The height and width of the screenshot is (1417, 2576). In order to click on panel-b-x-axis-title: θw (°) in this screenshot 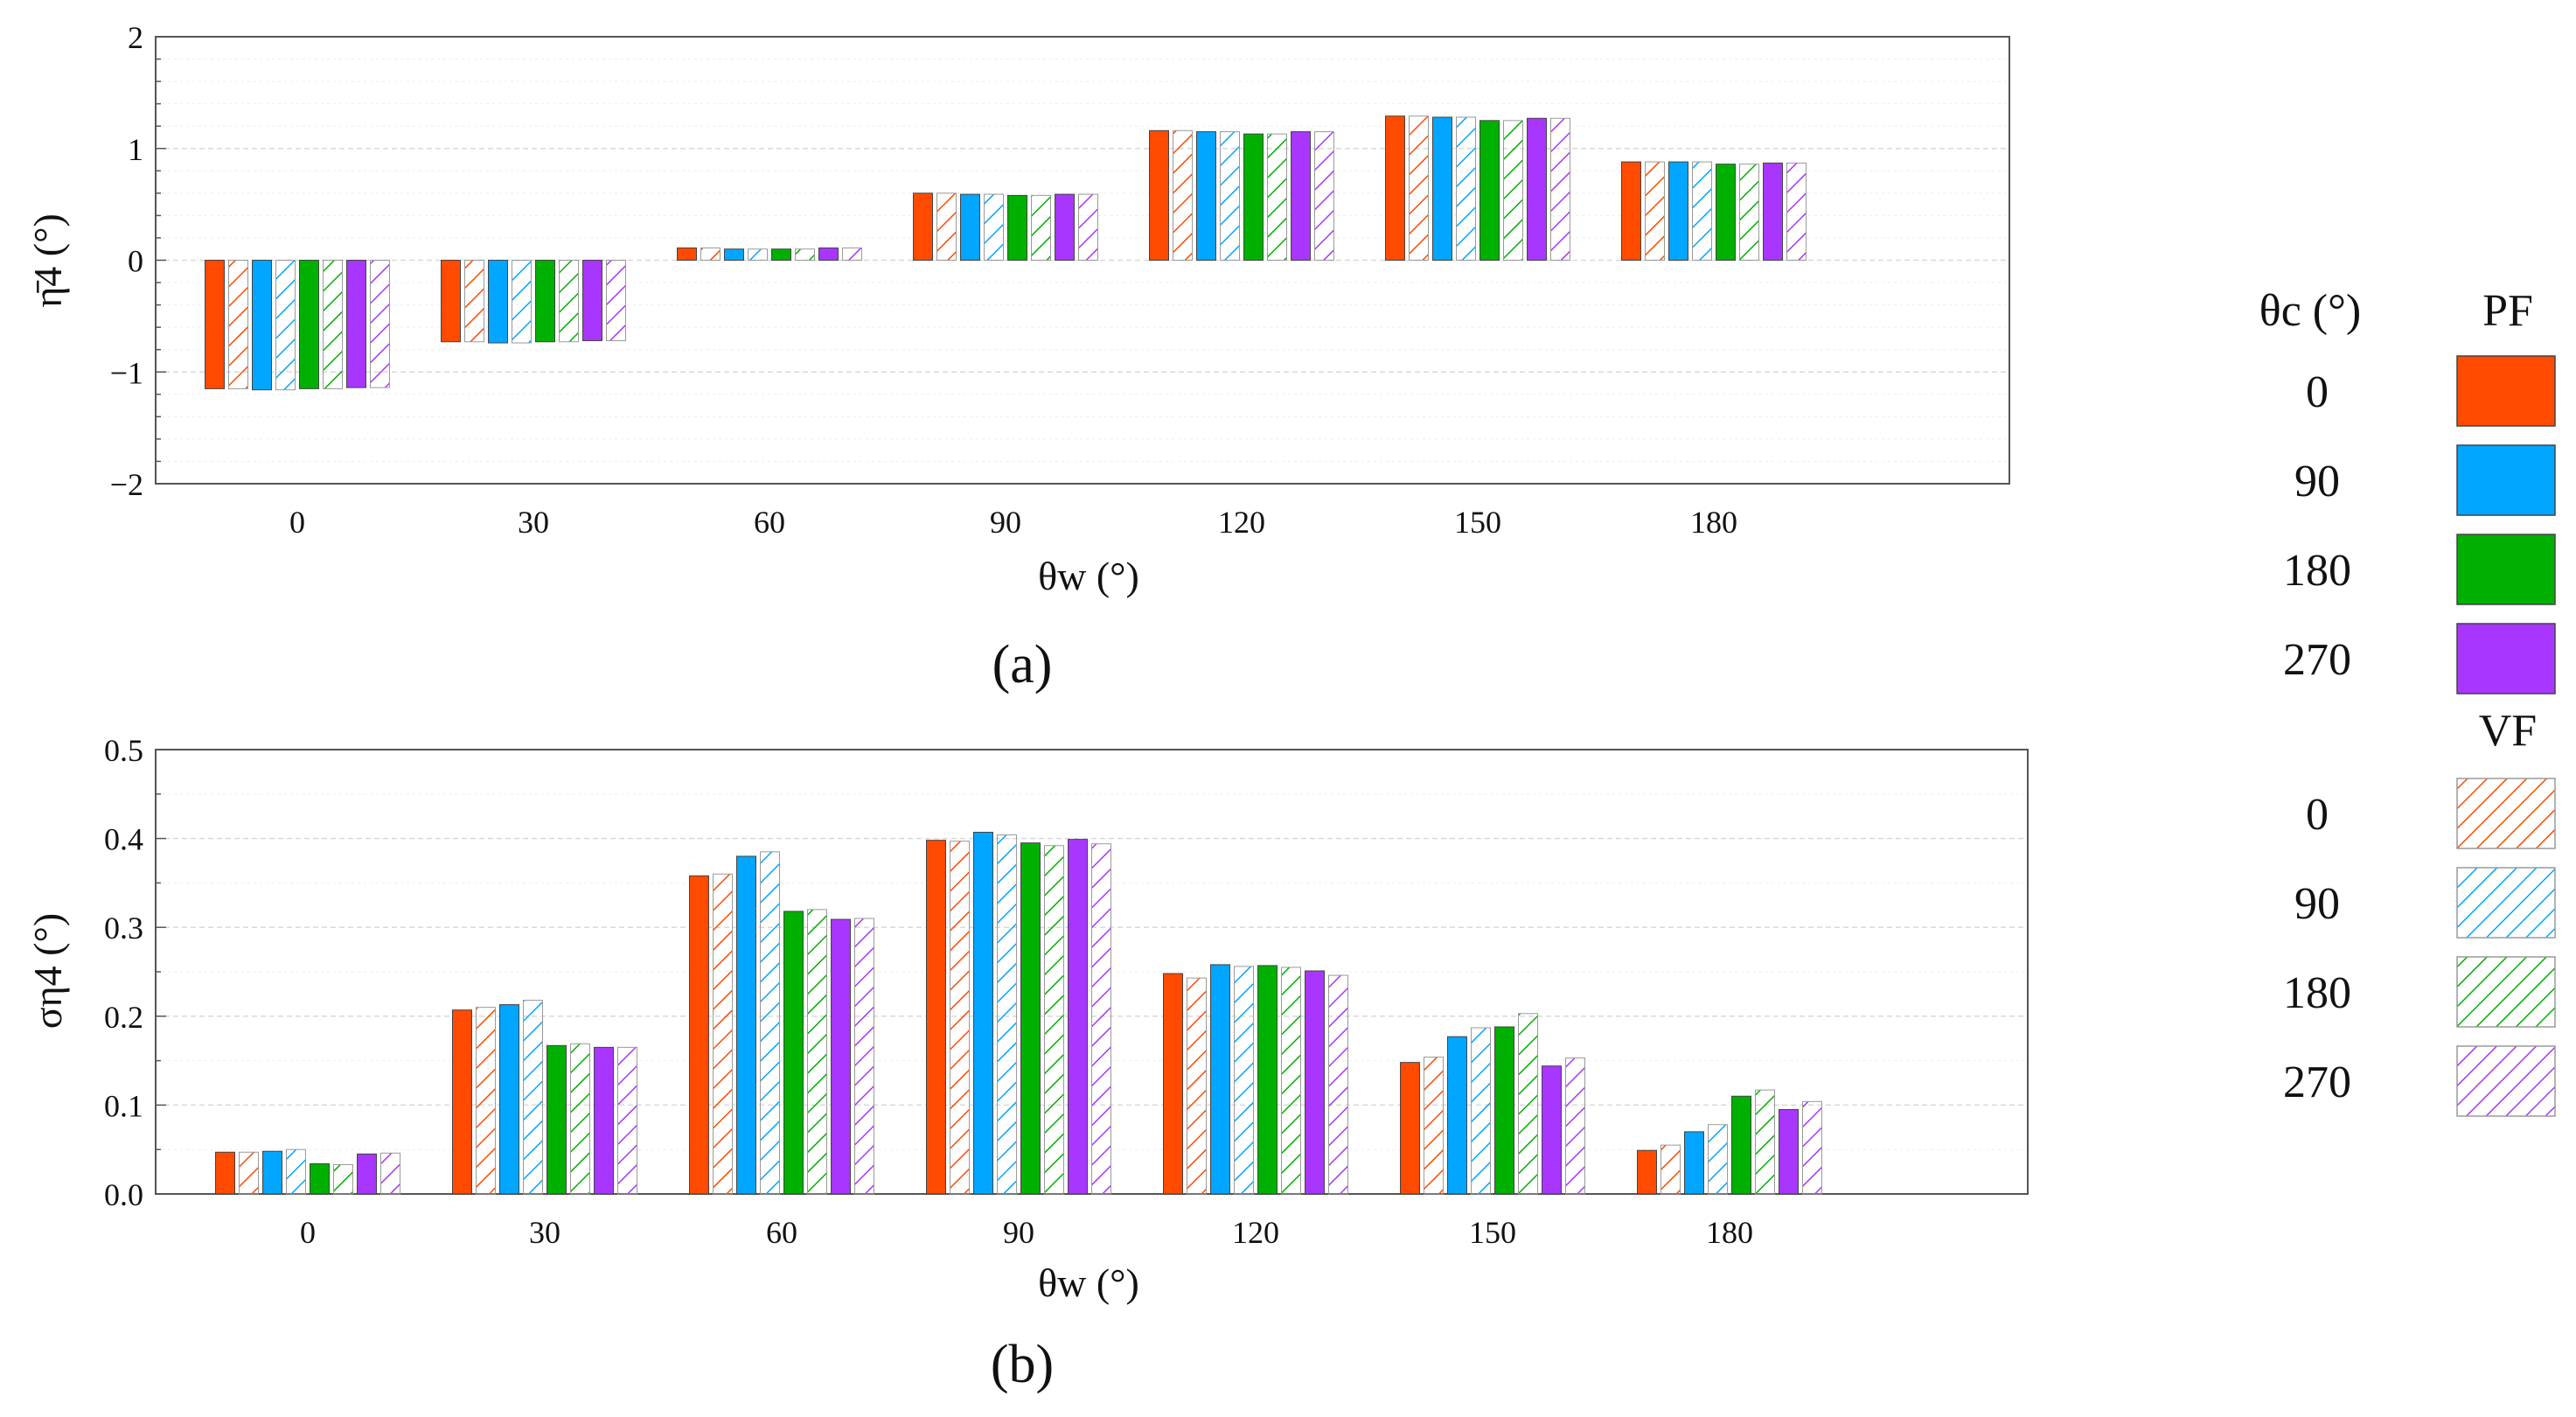, I will do `click(1088, 1282)`.